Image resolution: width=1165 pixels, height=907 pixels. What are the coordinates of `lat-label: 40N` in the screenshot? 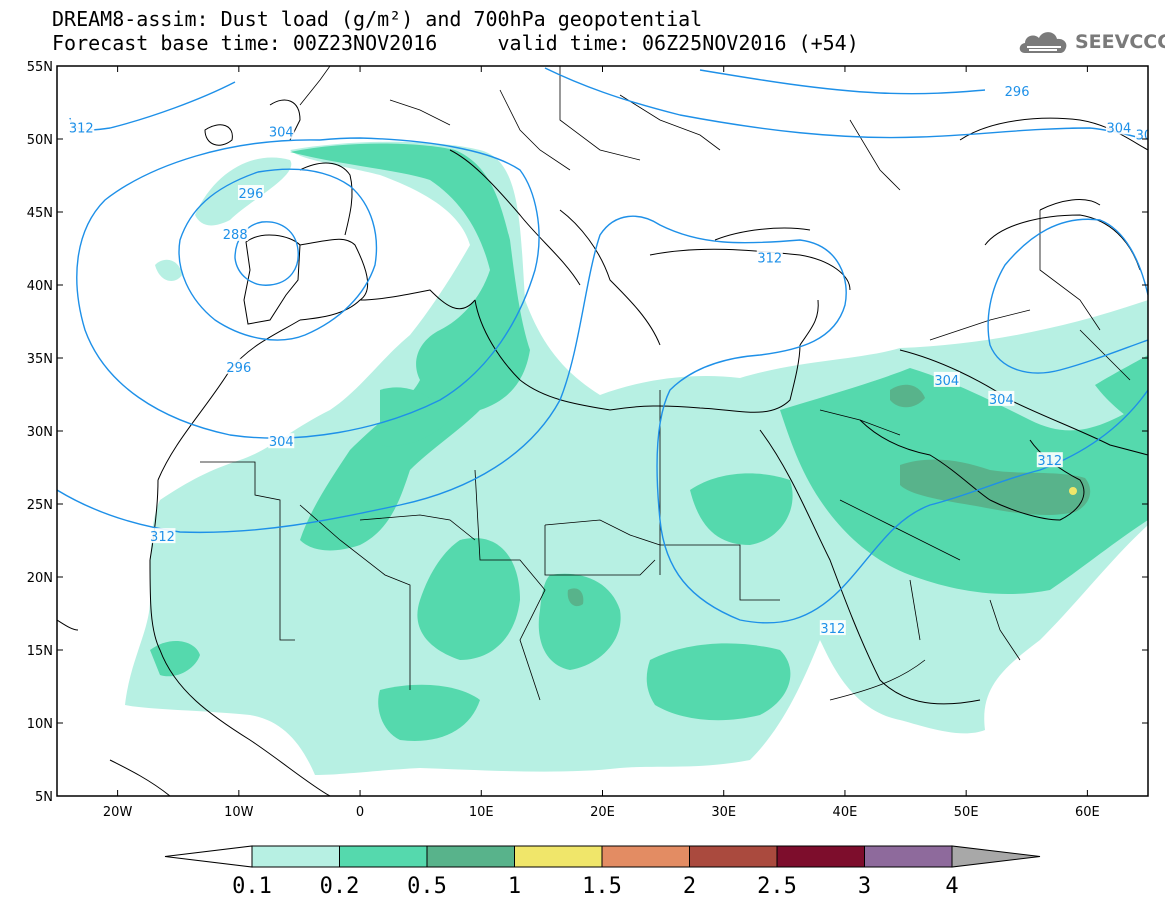 It's located at (40, 286).